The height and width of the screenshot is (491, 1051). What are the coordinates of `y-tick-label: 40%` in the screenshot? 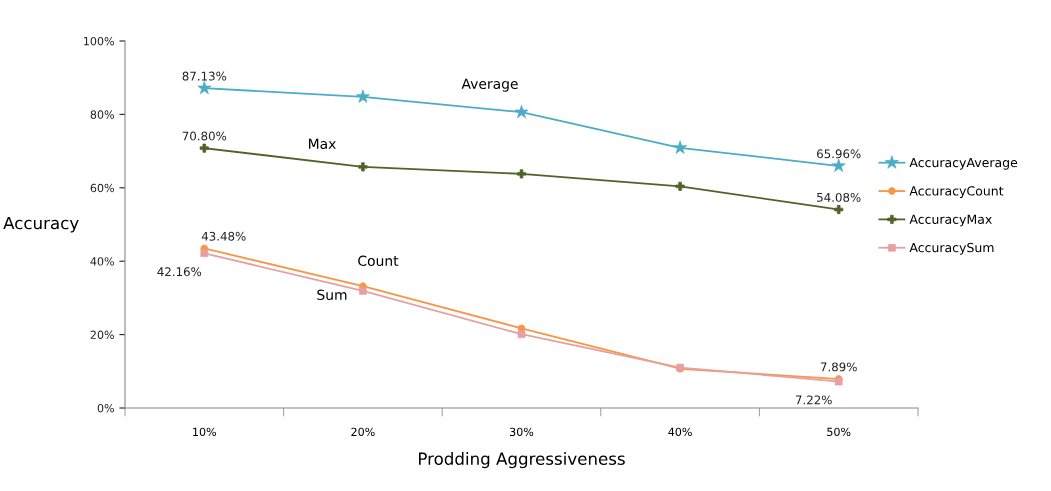 It's located at (102, 261).